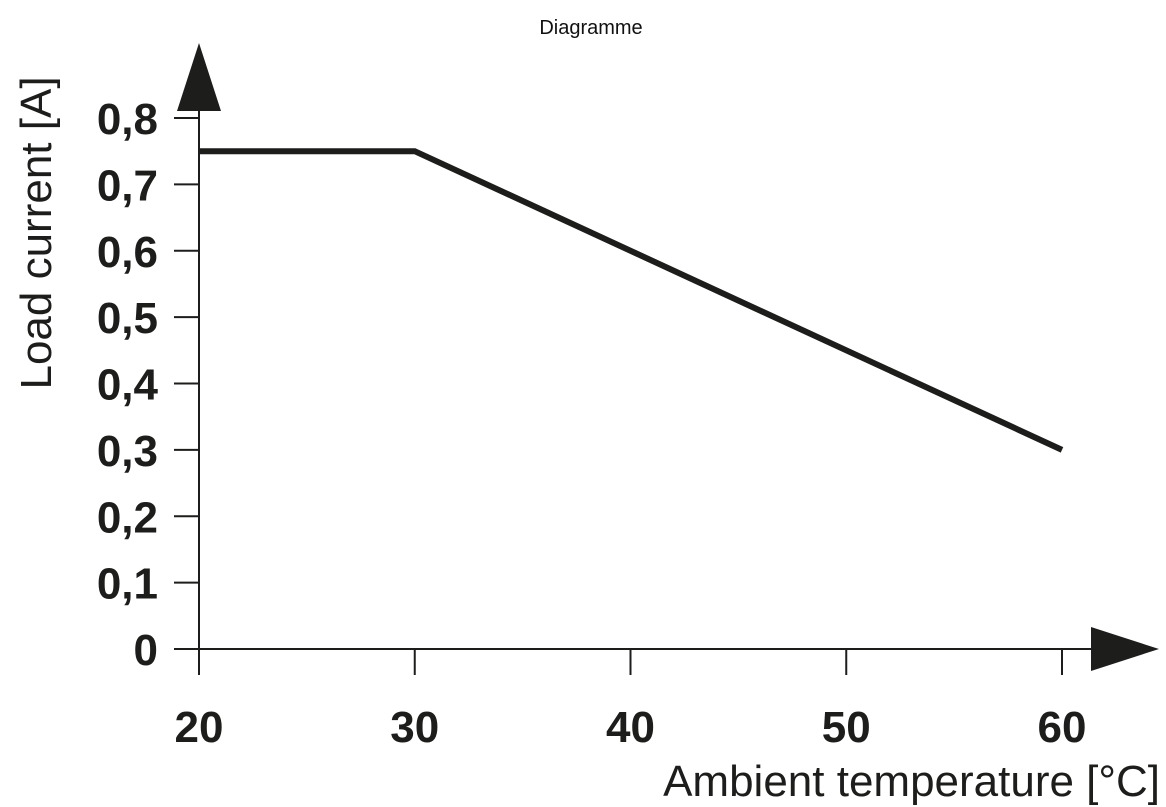 The width and height of the screenshot is (1166, 807). What do you see at coordinates (127, 119) in the screenshot?
I see `y-tick-label: 0,8` at bounding box center [127, 119].